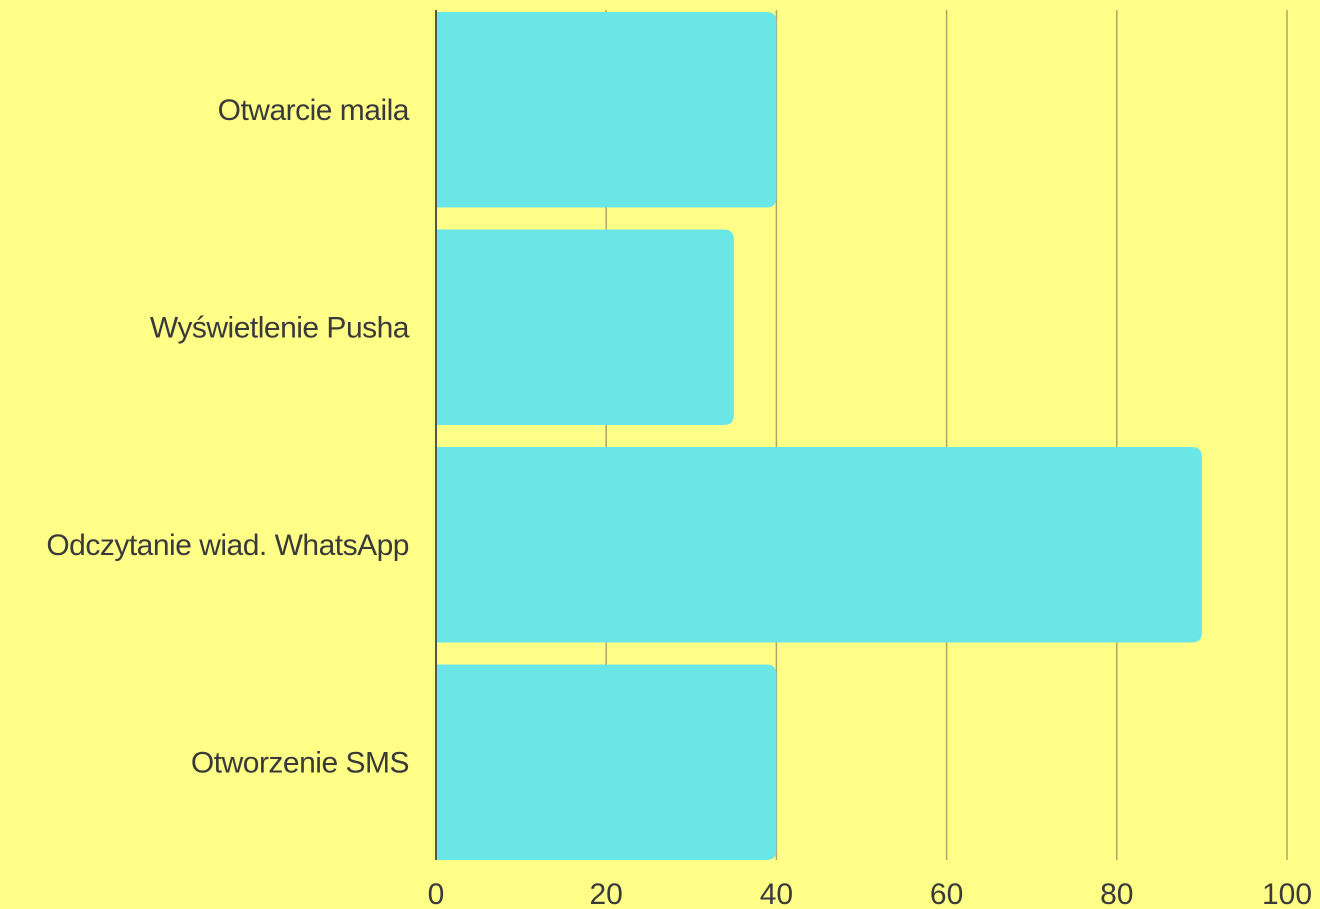 This screenshot has height=909, width=1320. What do you see at coordinates (436, 893) in the screenshot?
I see `x-tick-label: 0` at bounding box center [436, 893].